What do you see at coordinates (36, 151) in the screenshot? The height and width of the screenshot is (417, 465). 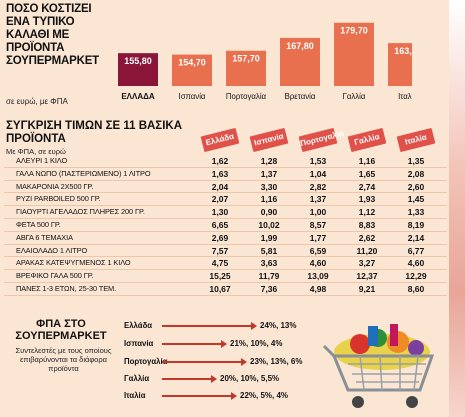 I see `table-subtitle: Με ΦΠΑ, σε ευρώ` at bounding box center [36, 151].